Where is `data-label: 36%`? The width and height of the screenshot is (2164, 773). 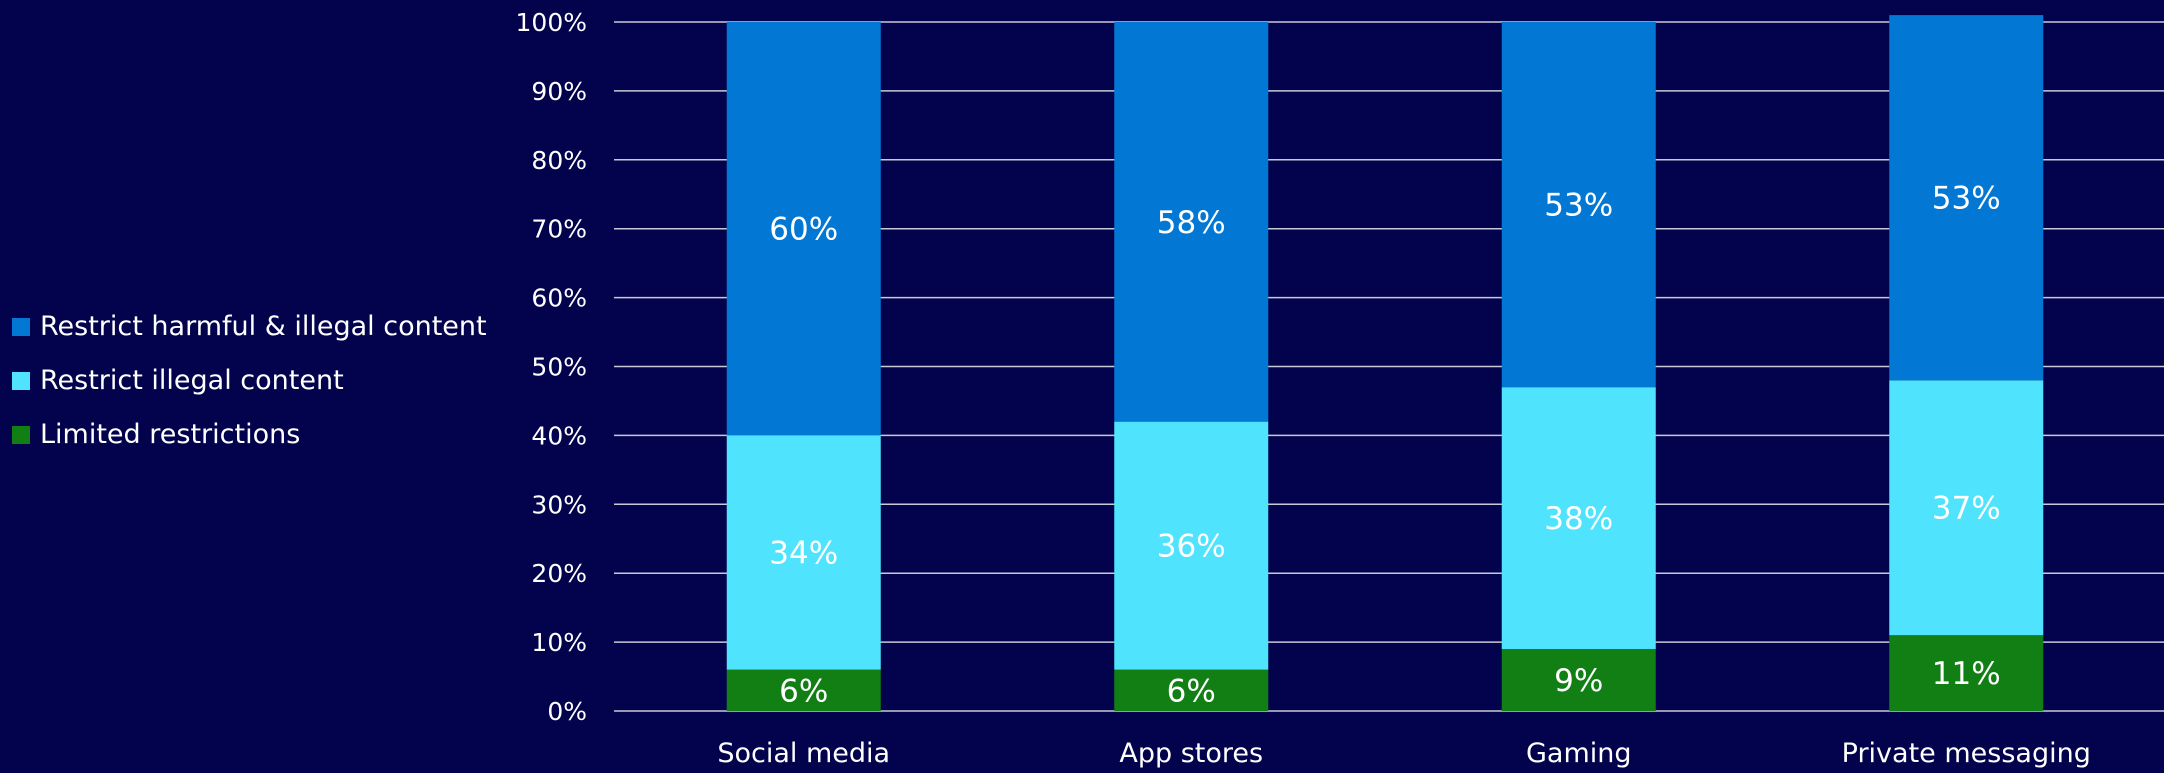
data-label: 36% is located at coordinates (1191, 547).